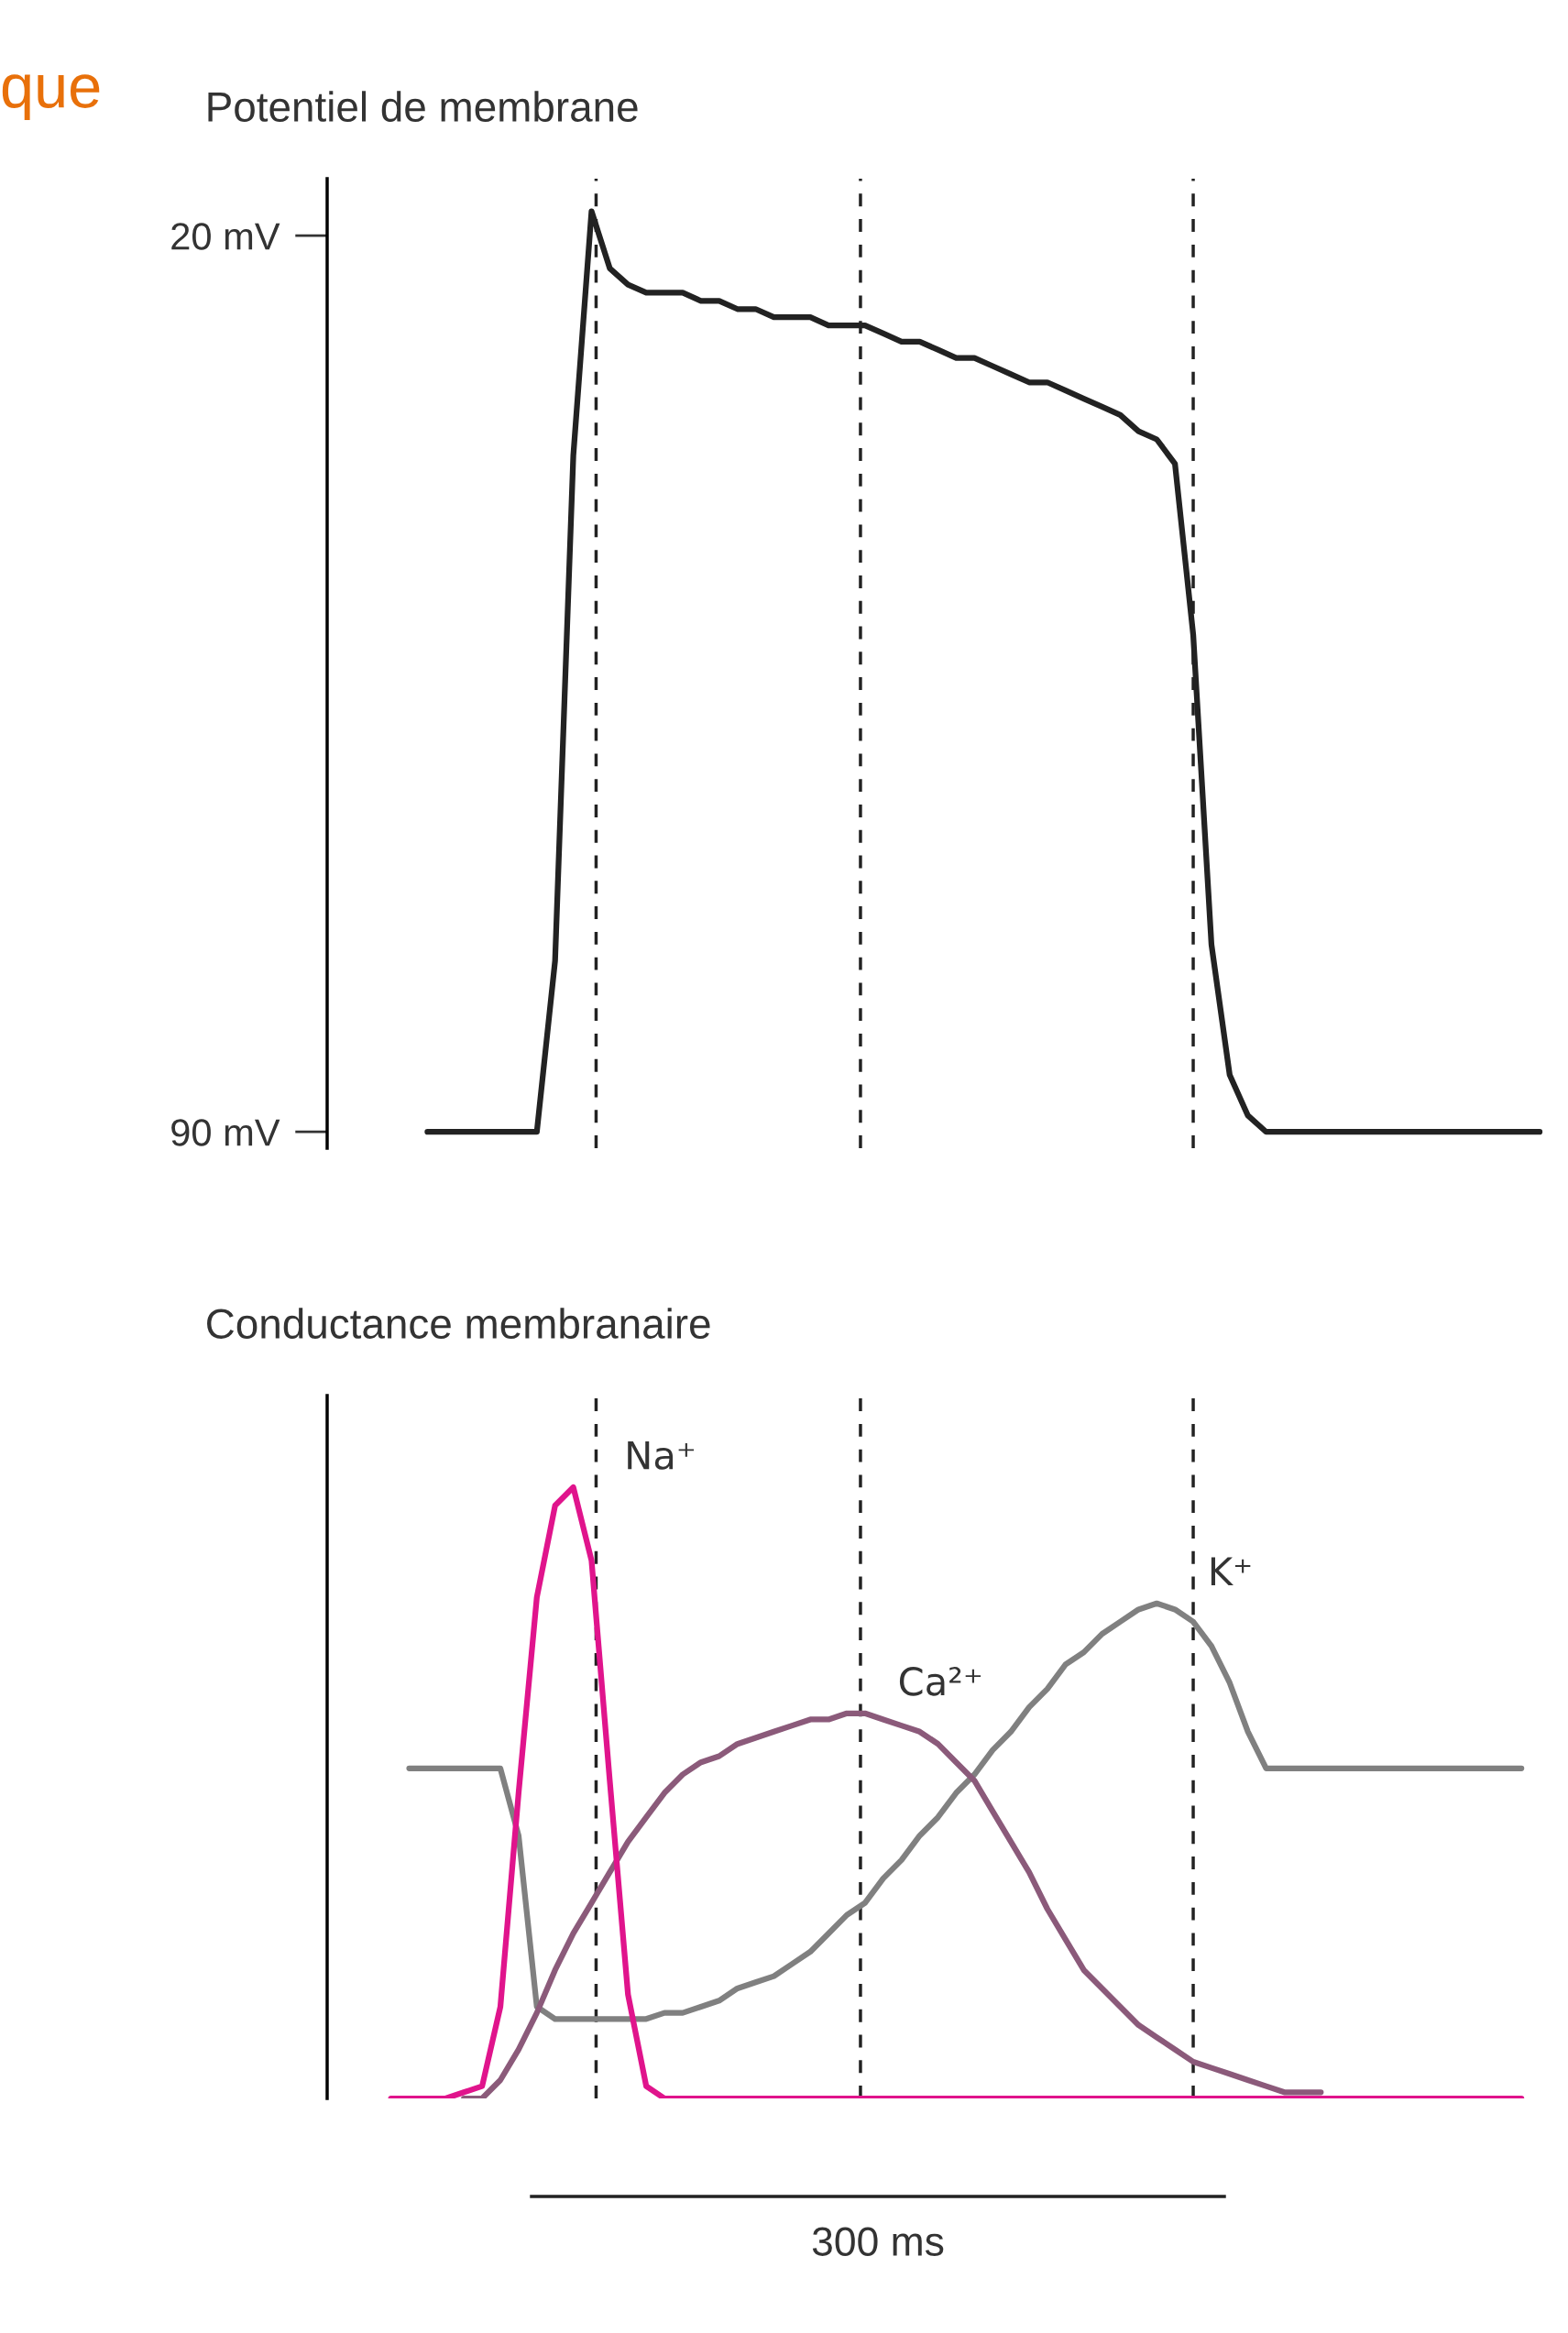  What do you see at coordinates (1231, 1571) in the screenshot?
I see `series-label: K⁺` at bounding box center [1231, 1571].